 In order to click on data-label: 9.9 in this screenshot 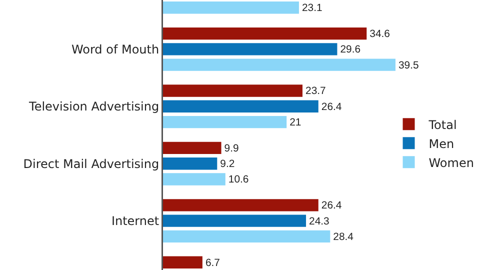, I will do `click(231, 148)`.